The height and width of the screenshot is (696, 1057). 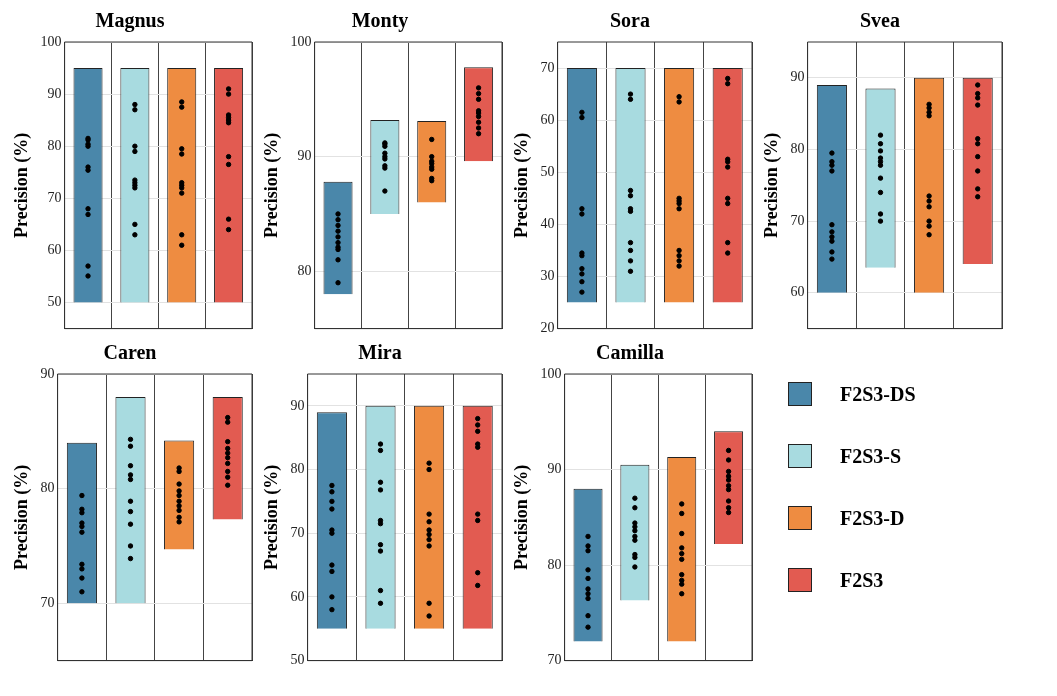 What do you see at coordinates (880, 20) in the screenshot?
I see `chart-title: Svea` at bounding box center [880, 20].